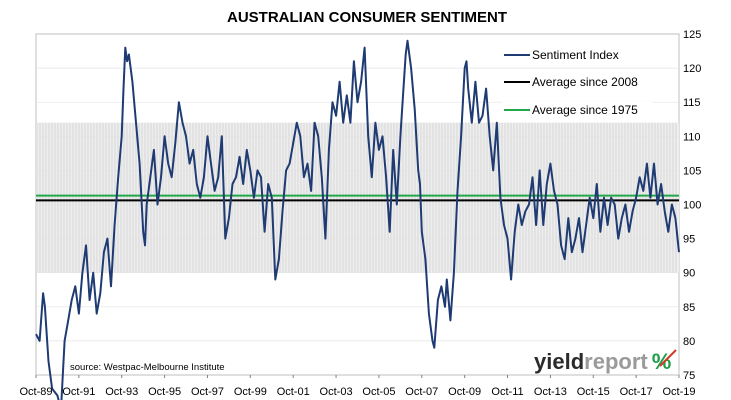 Image resolution: width=731 pixels, height=400 pixels. I want to click on legend-entry: Average since 2008, so click(585, 82).